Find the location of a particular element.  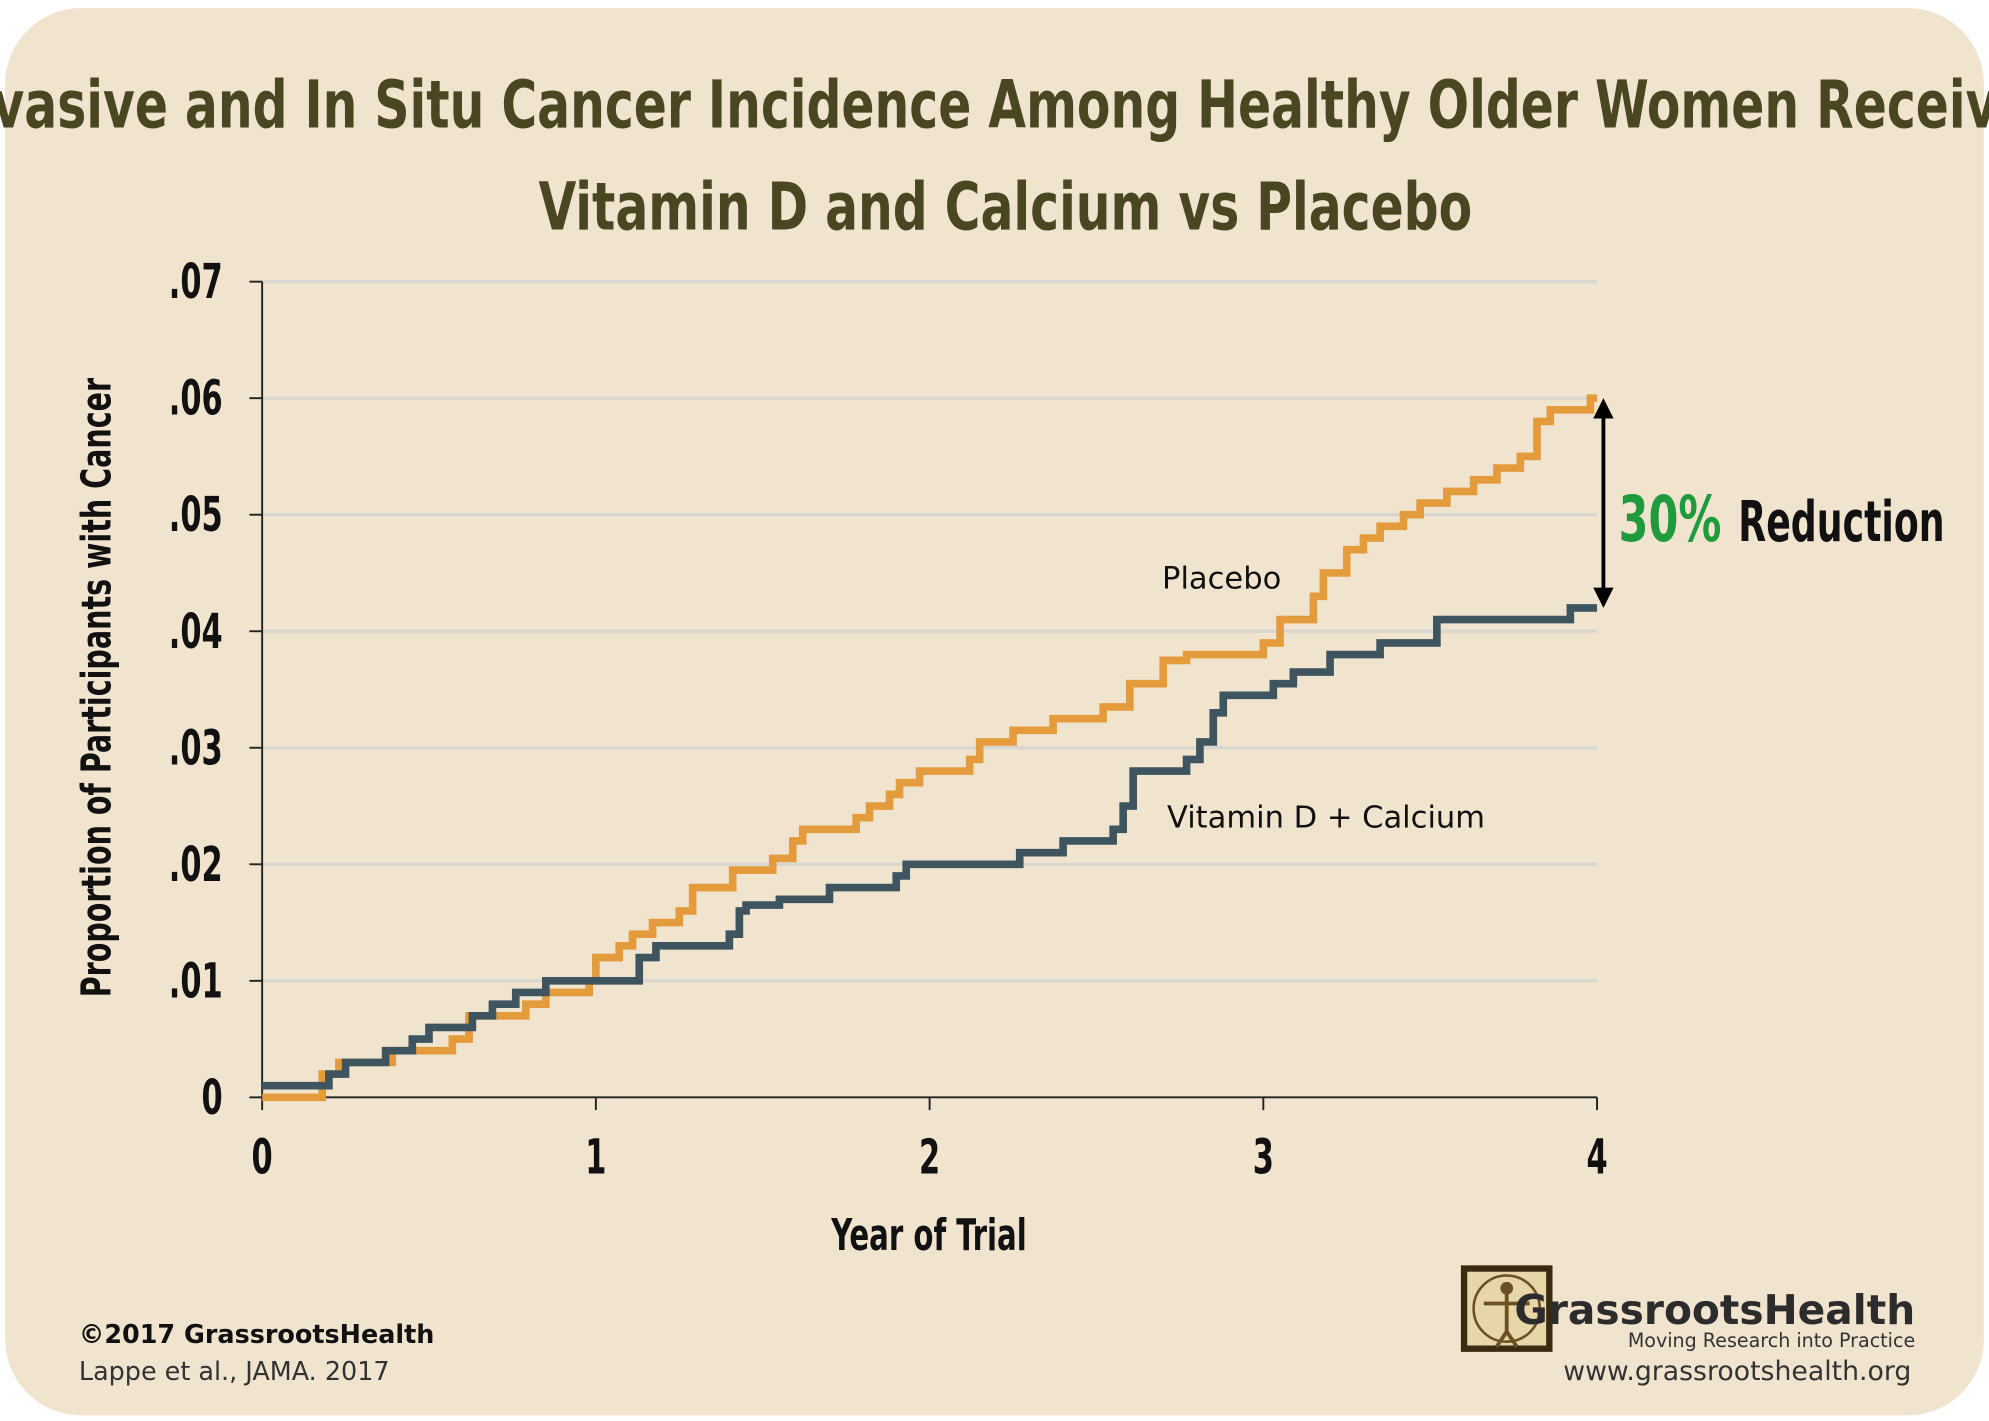

x-tick-label: 1 is located at coordinates (595, 1157).